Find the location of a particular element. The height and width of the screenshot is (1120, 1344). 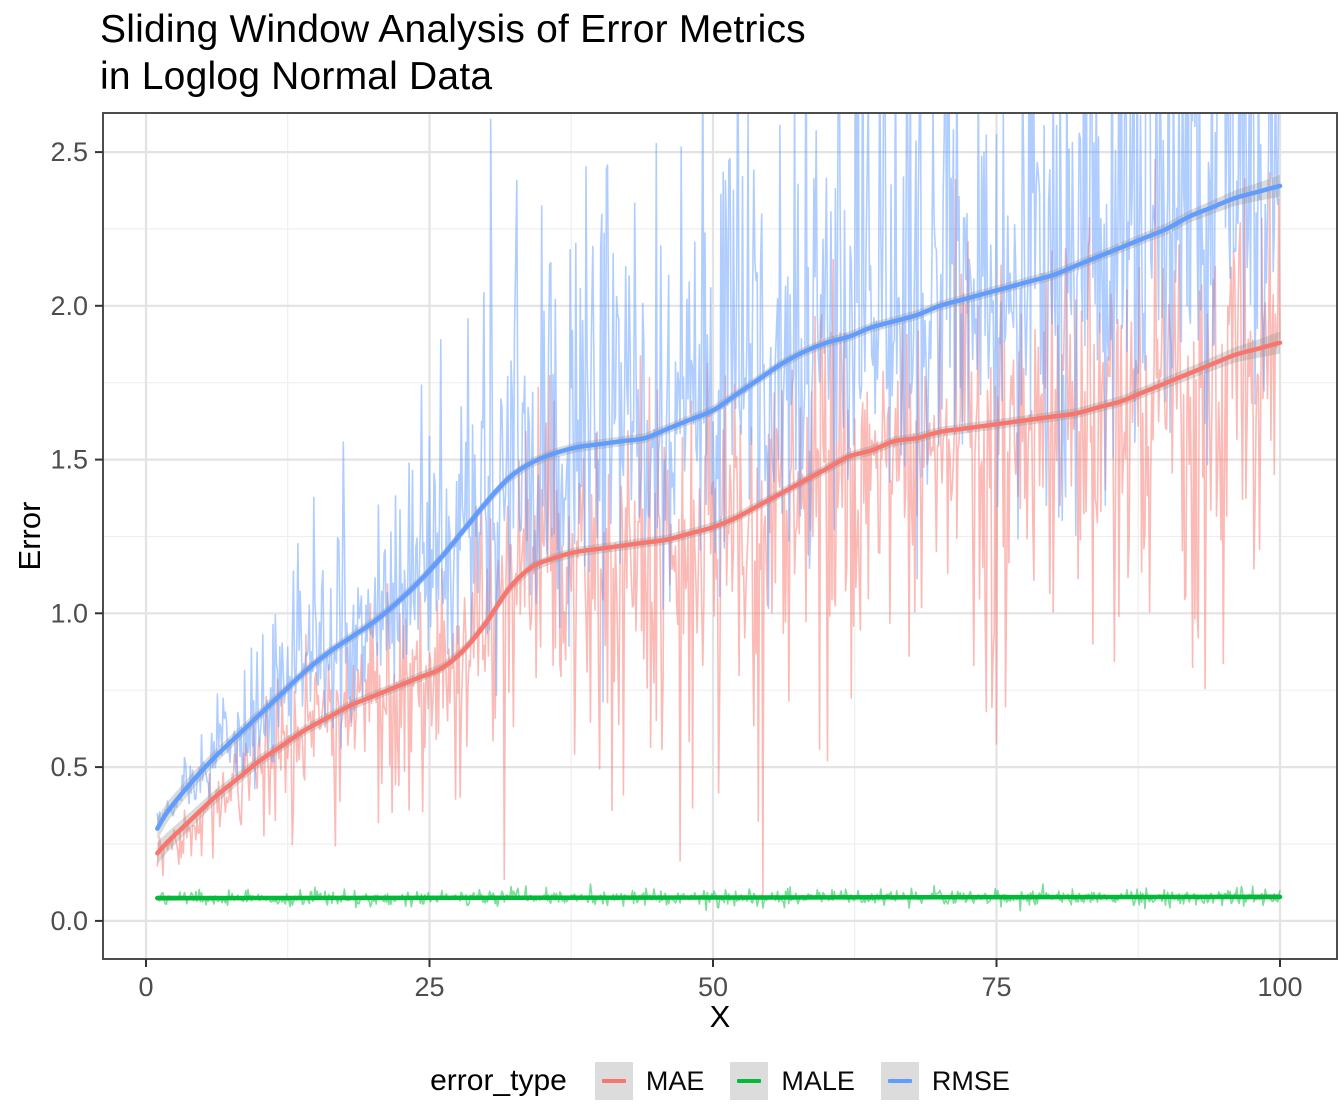

x-tick-label: 50 is located at coordinates (713, 987).